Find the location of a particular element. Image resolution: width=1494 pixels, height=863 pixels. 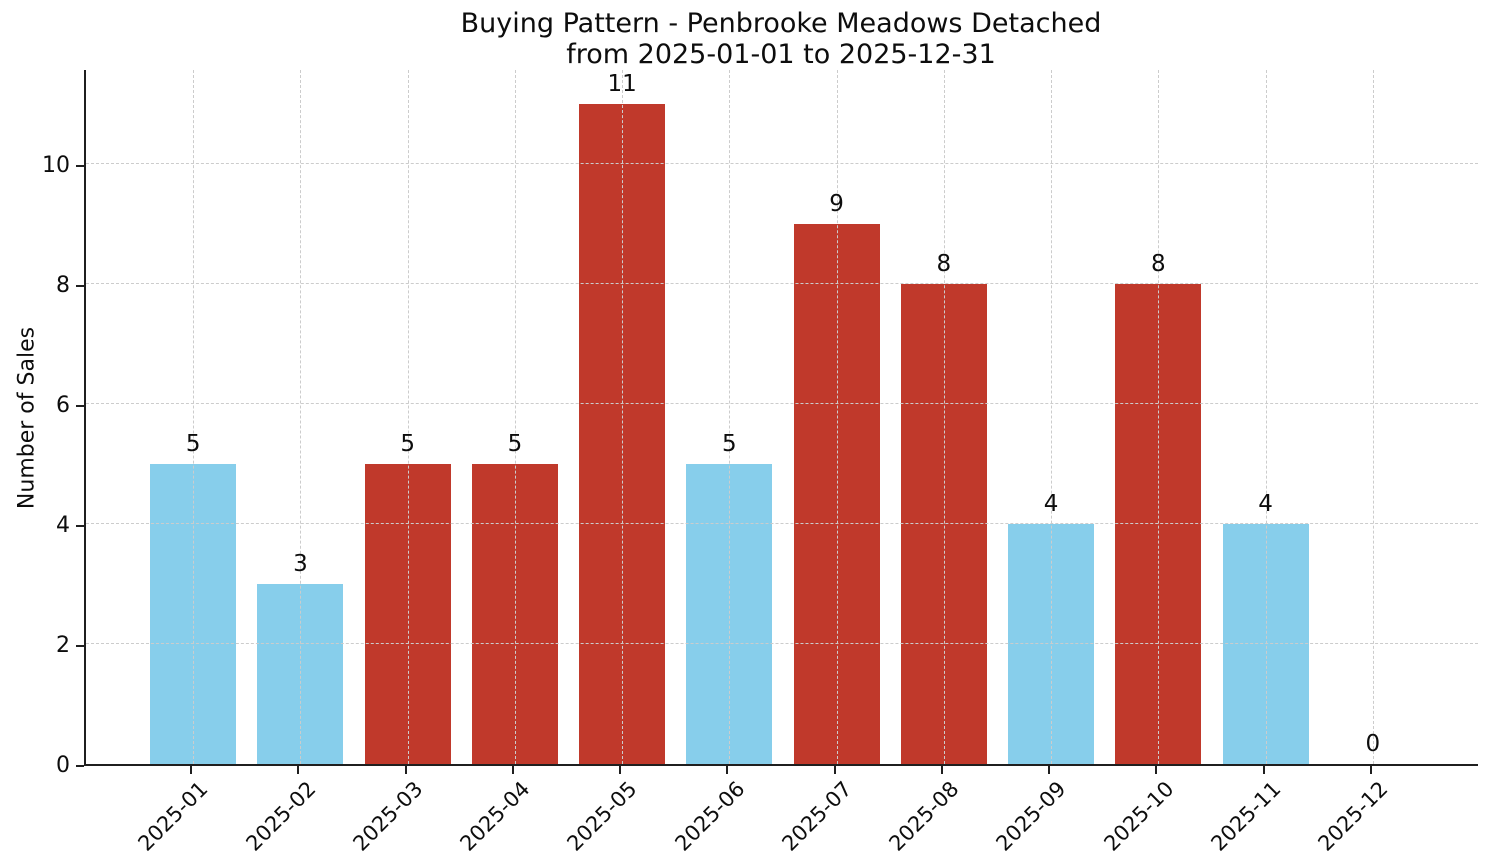

x-tick-label-text-2025-02: 2025-02 is located at coordinates (281, 816).